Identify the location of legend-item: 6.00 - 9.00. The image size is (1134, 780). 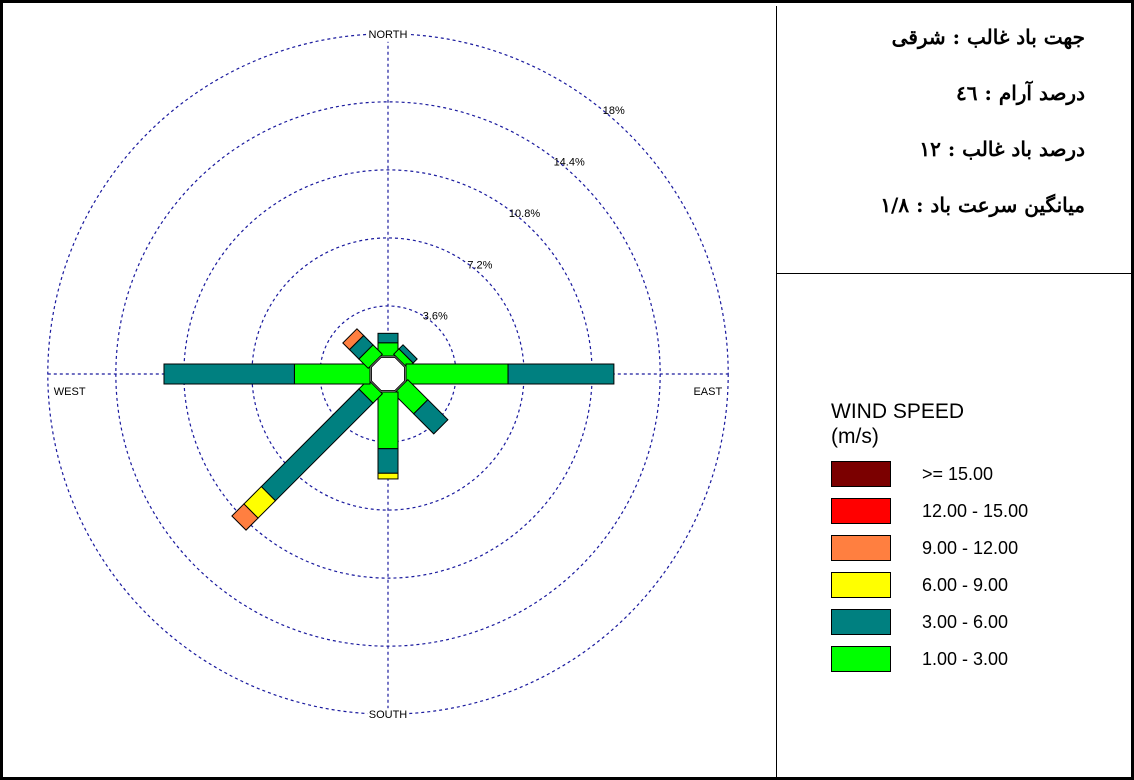
(929, 590).